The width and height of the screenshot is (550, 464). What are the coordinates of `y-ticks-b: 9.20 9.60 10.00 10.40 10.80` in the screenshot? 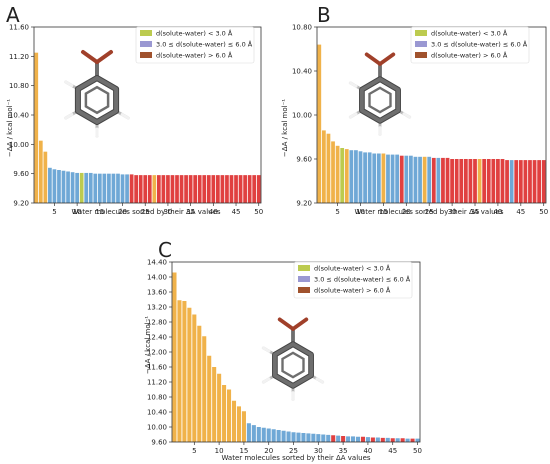 It's located at (304, 116).